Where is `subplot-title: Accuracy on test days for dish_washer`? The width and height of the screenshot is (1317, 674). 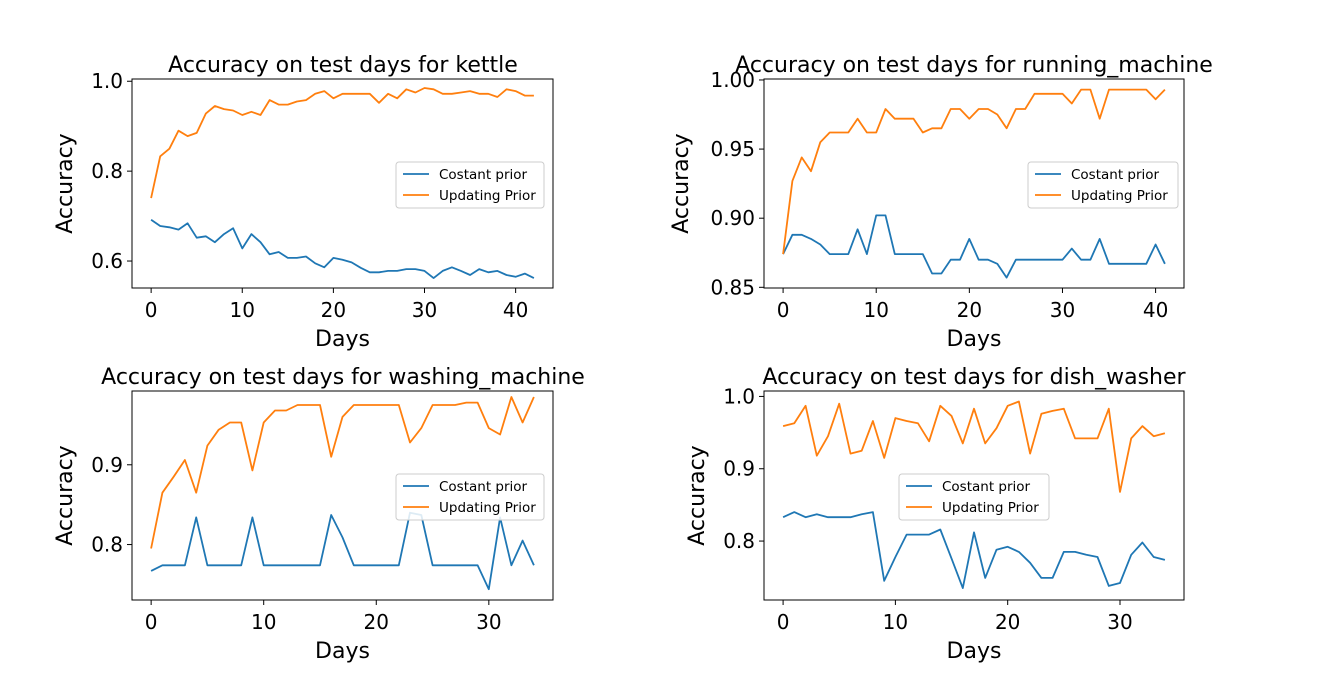
subplot-title: Accuracy on test days for dish_washer is located at coordinates (974, 377).